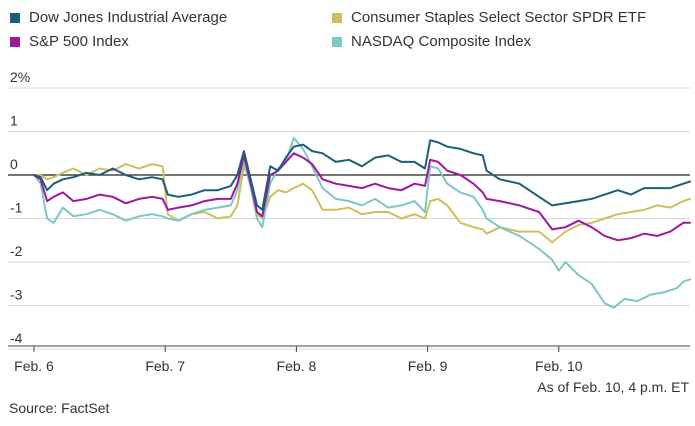 Image resolution: width=695 pixels, height=426 pixels. I want to click on x-tick-label: Feb. 9, so click(428, 366).